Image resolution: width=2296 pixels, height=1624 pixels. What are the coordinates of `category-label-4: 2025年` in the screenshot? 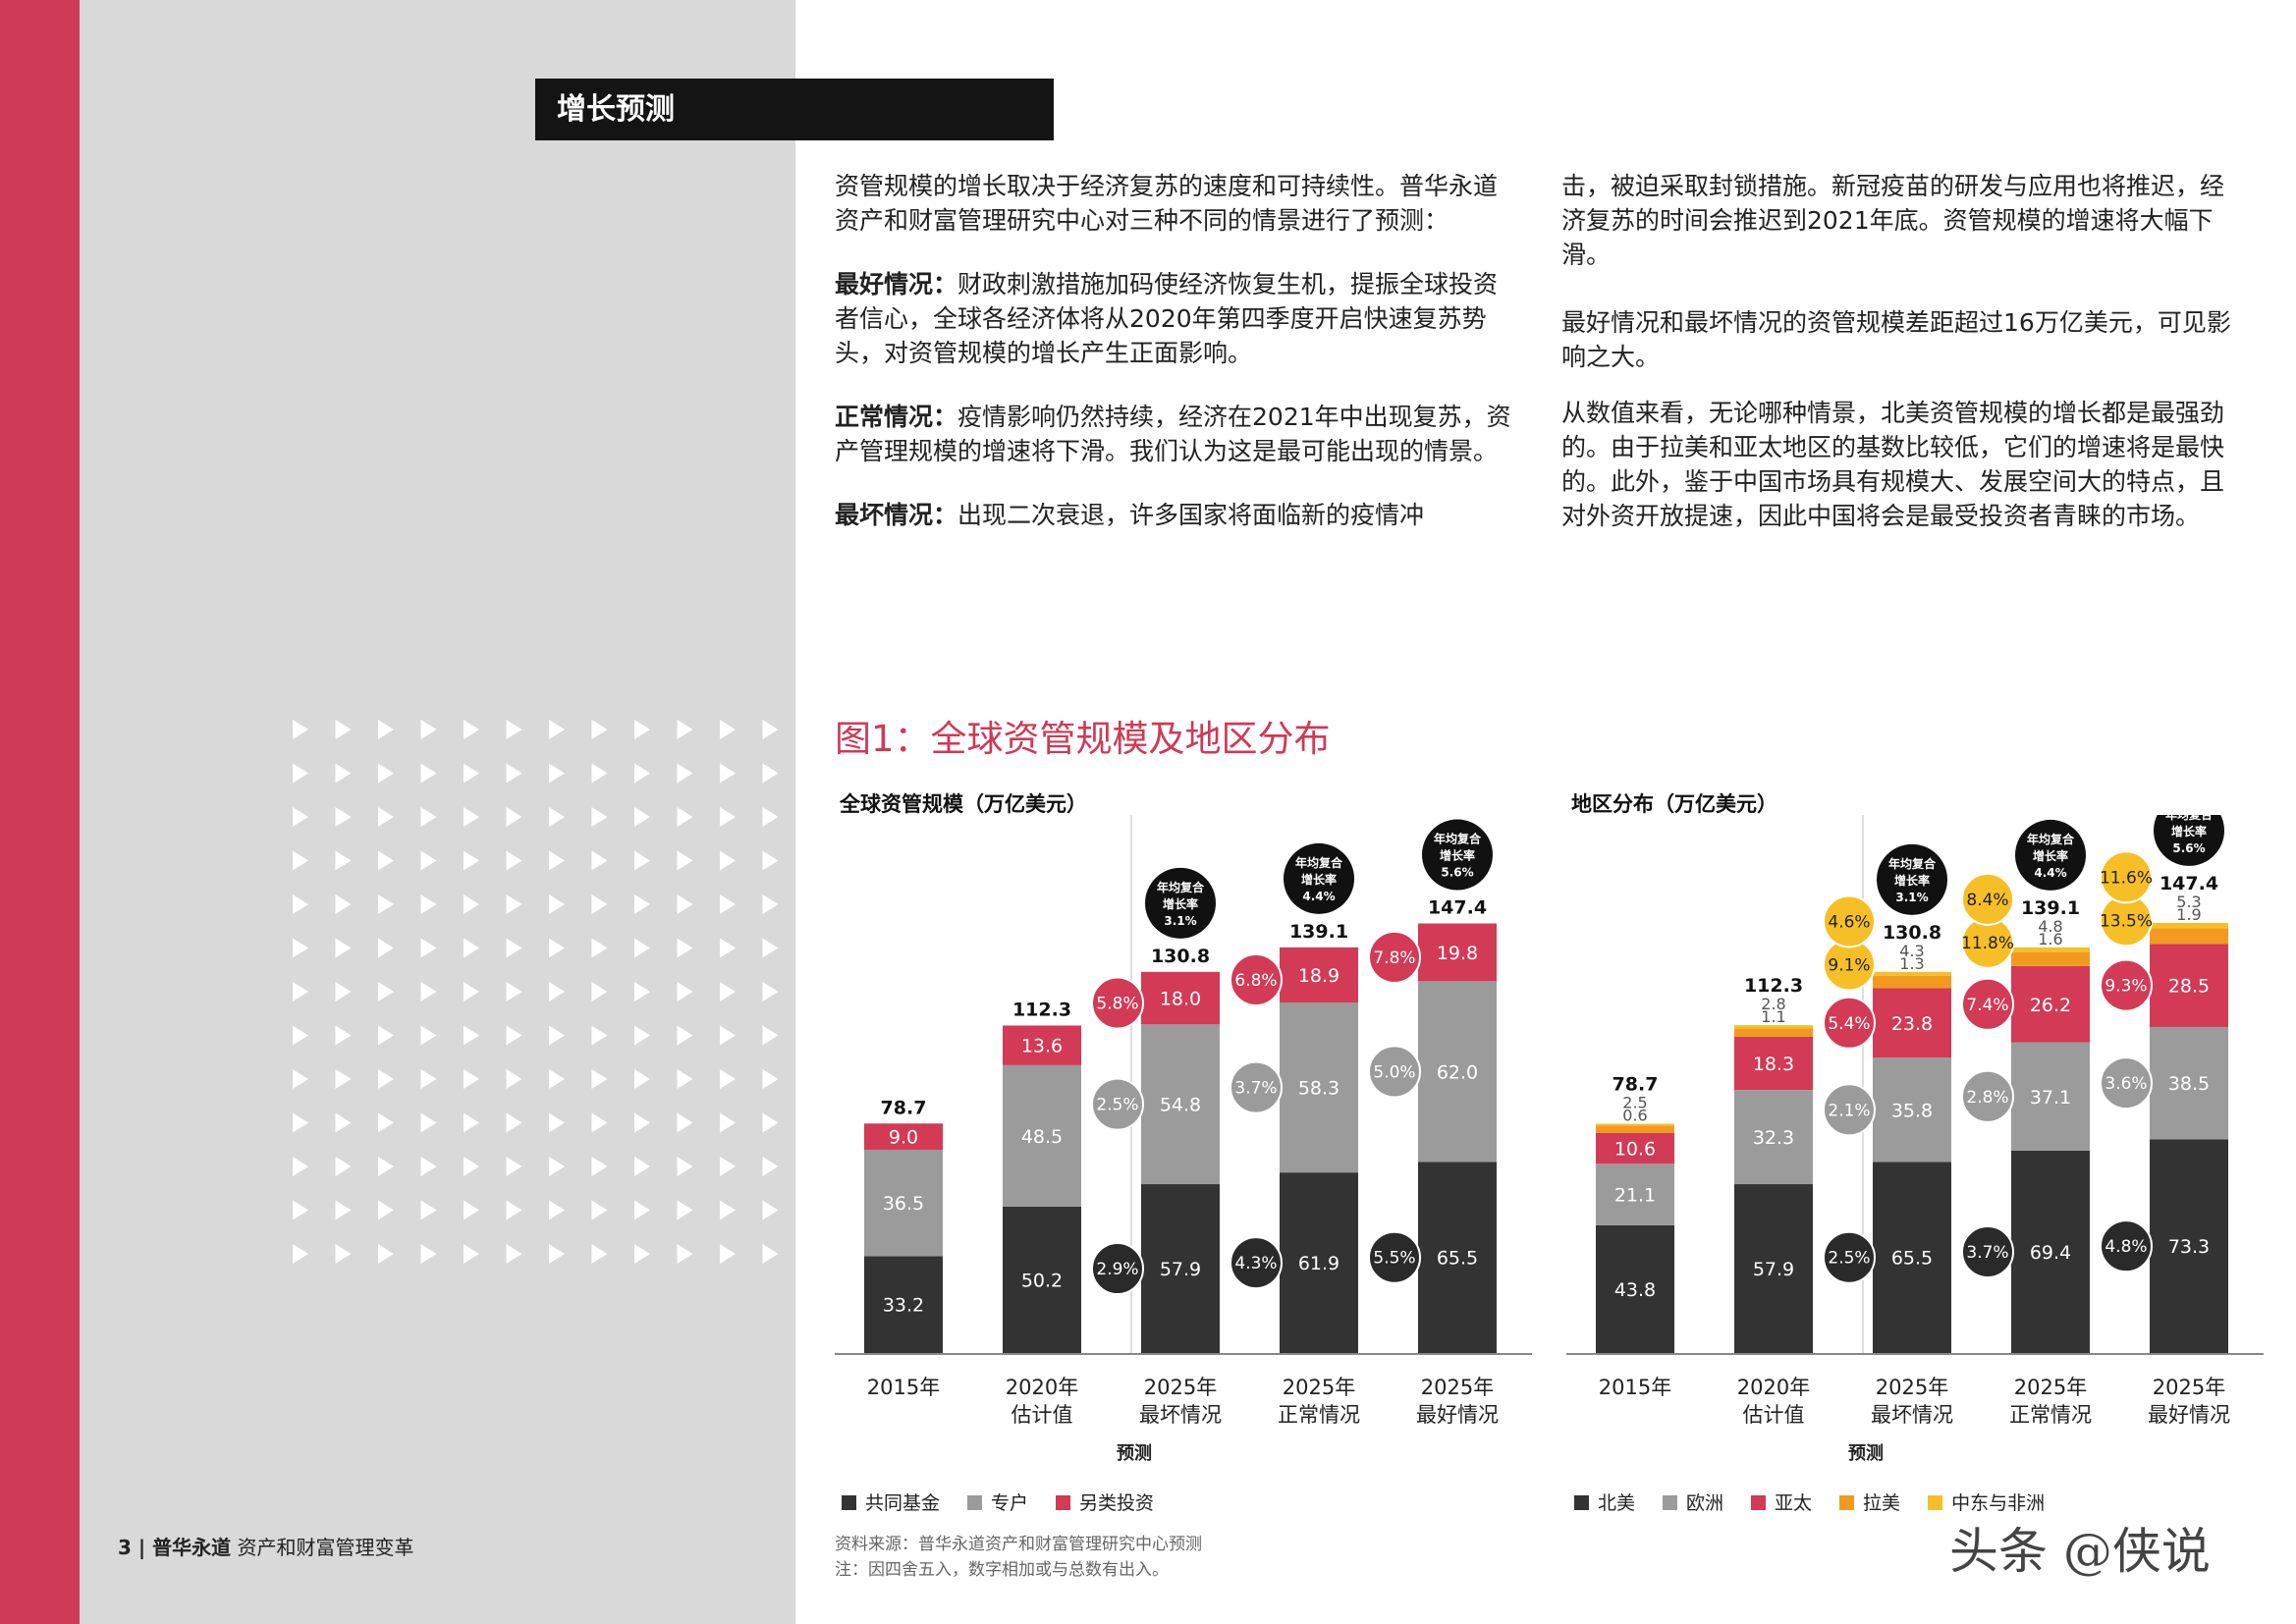 It's located at (1457, 1387).